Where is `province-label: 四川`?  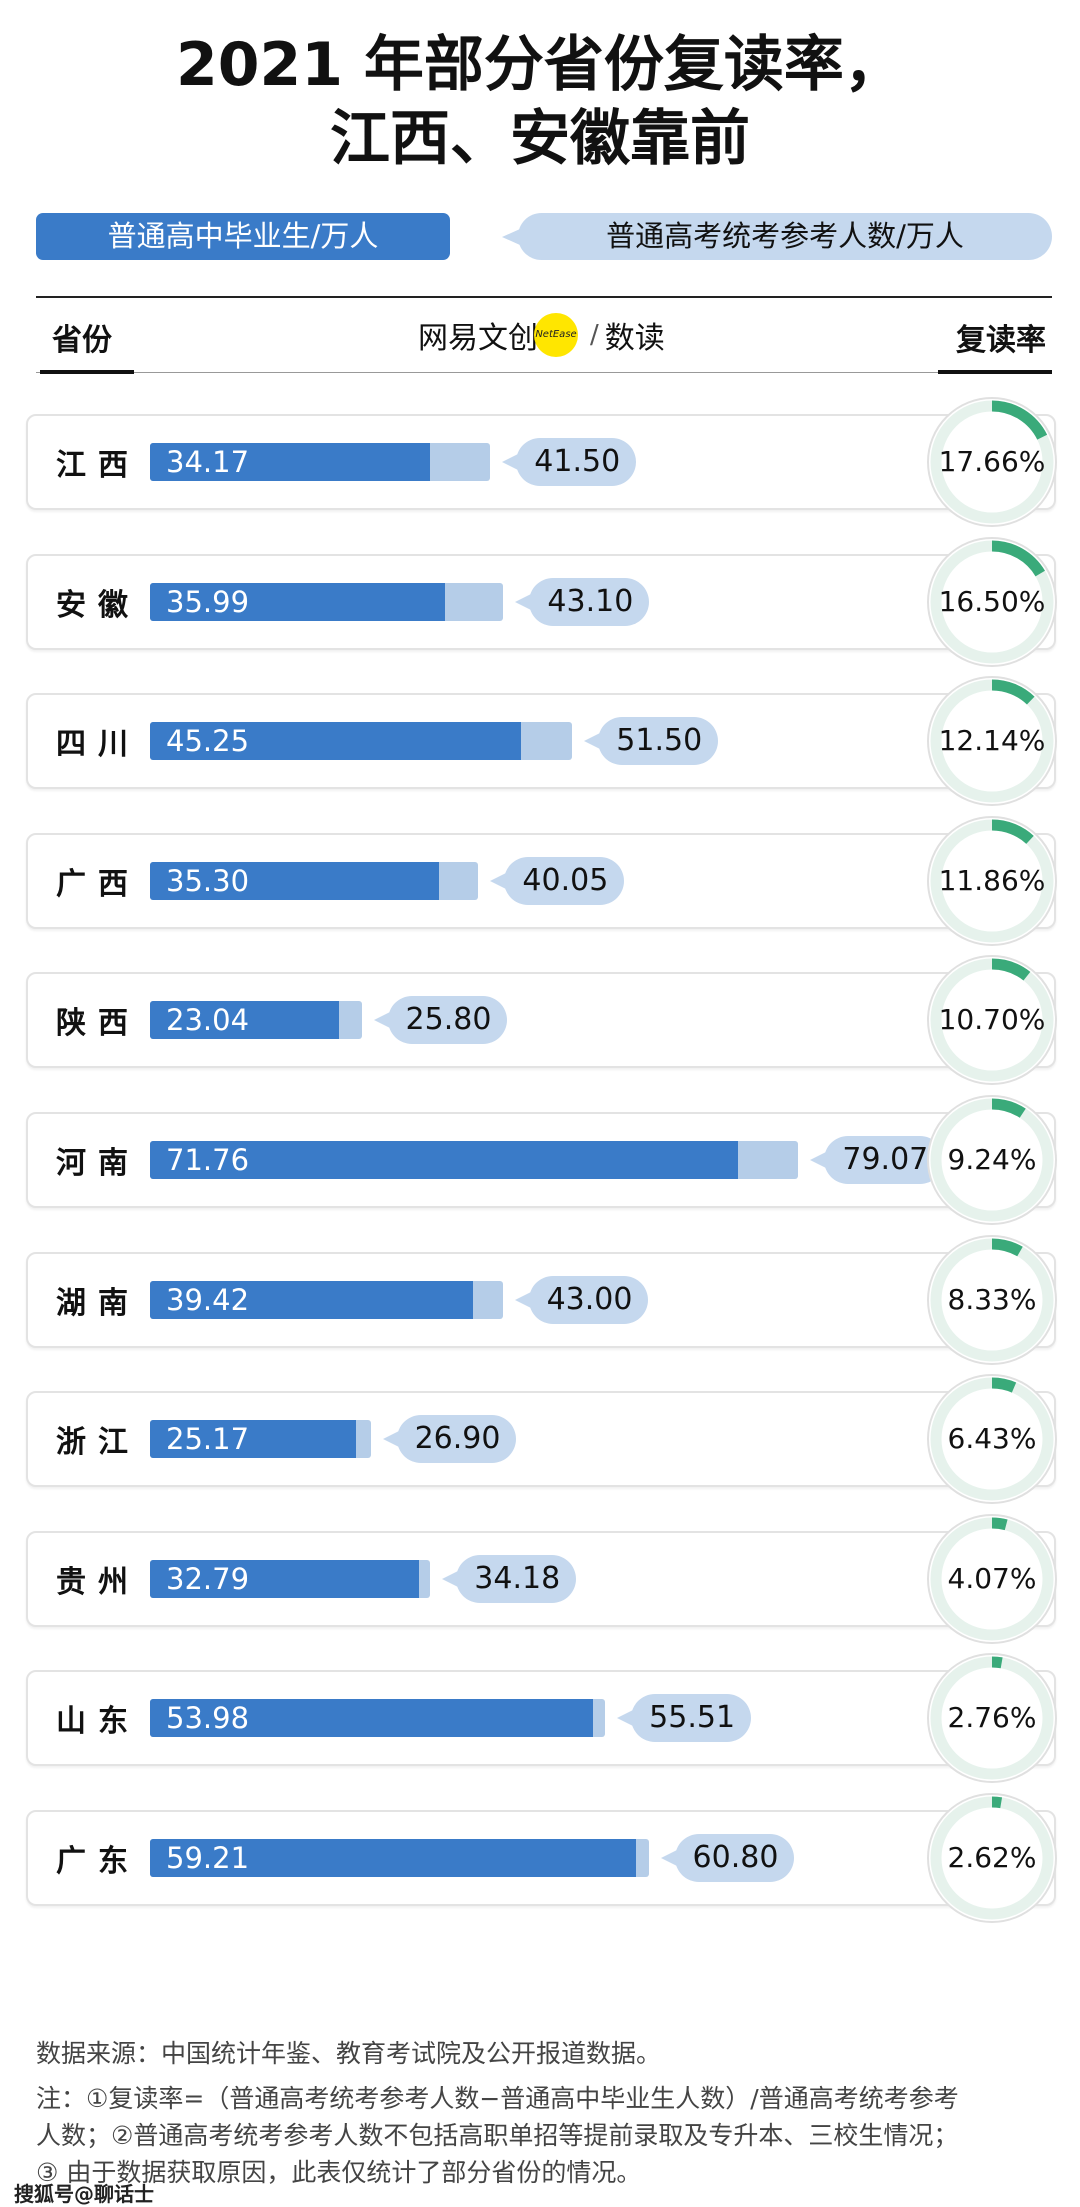 province-label: 四川 is located at coordinates (98, 745).